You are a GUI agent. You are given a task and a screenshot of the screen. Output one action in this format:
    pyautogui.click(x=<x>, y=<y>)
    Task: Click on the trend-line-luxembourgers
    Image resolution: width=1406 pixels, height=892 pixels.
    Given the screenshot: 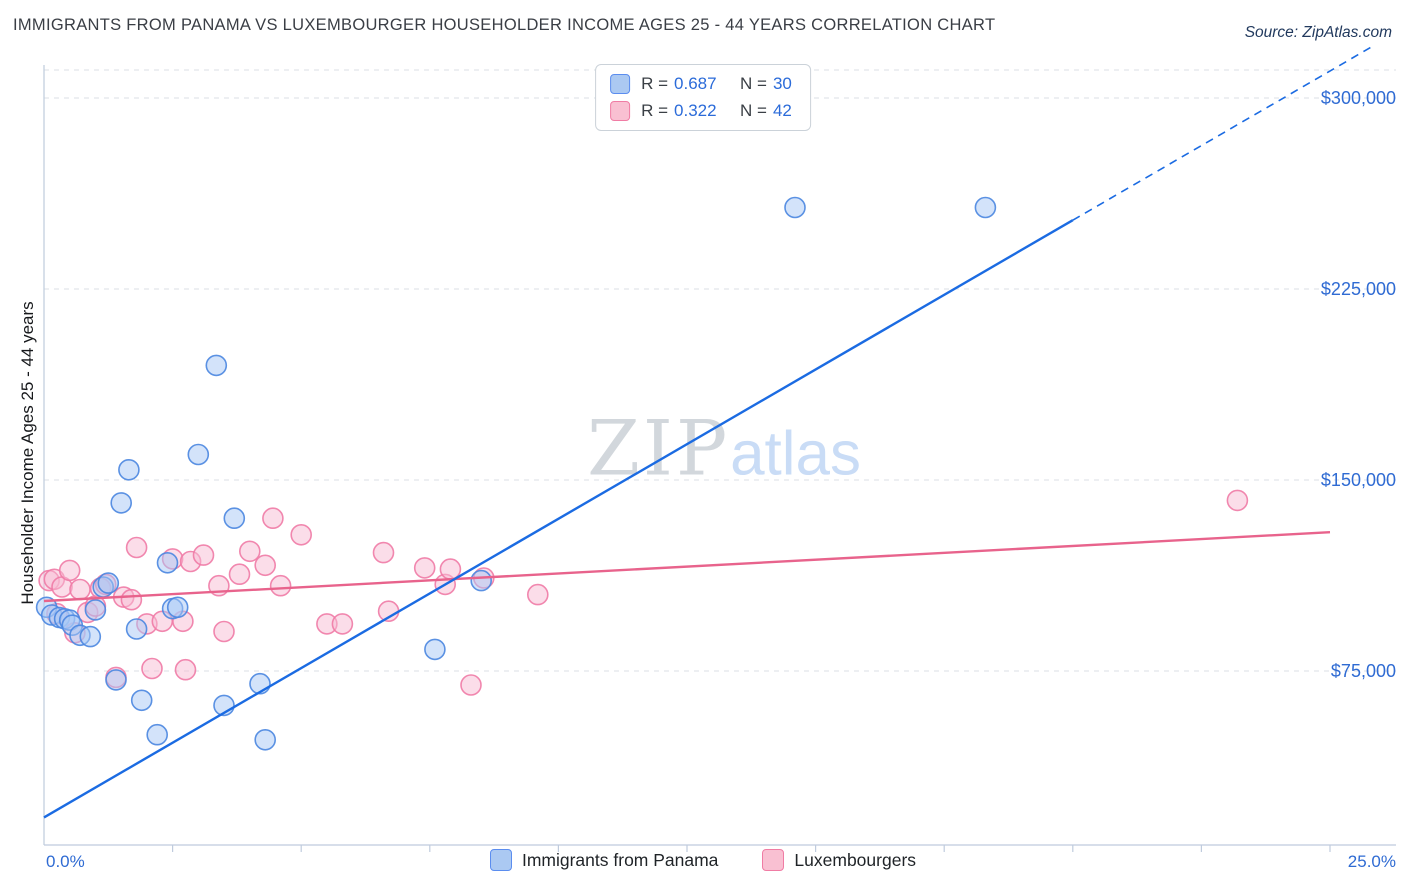 What is the action you would take?
    pyautogui.click(x=687, y=567)
    